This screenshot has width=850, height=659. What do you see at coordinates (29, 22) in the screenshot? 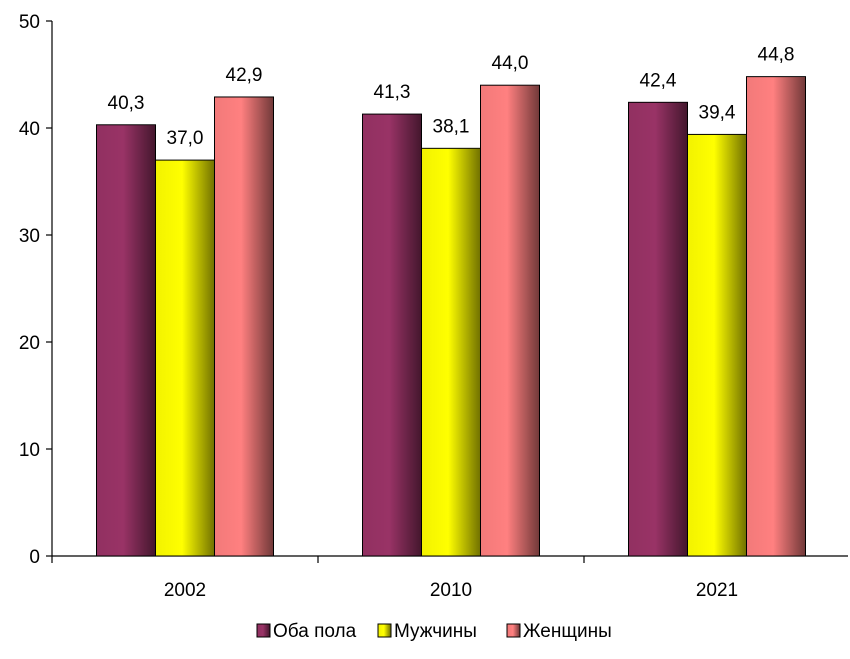
I see `y-tick-label: 50` at bounding box center [29, 22].